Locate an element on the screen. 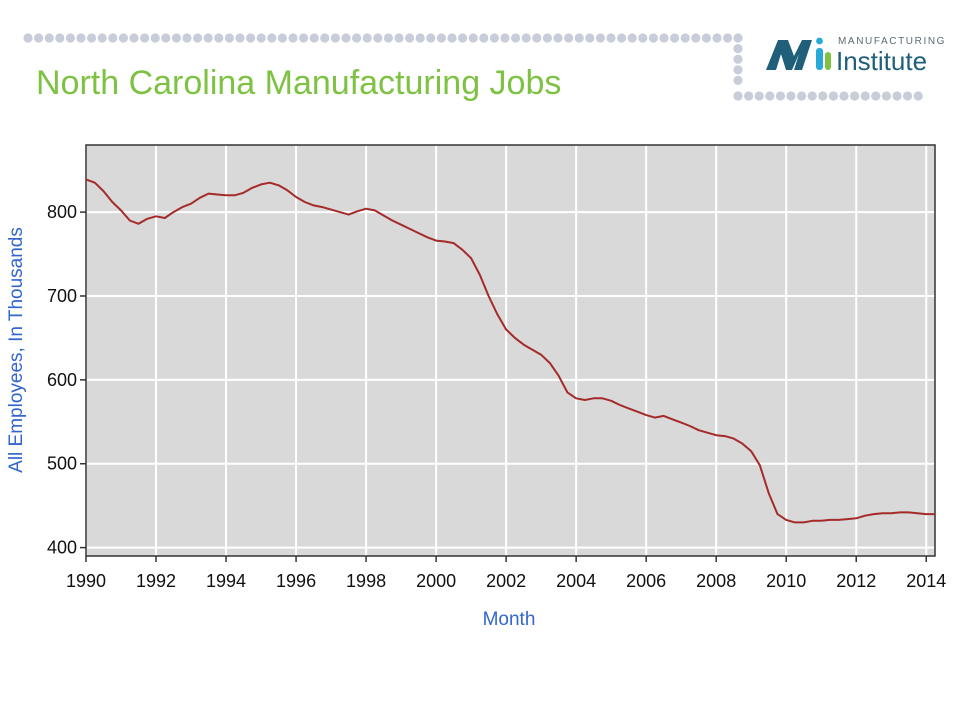 The image size is (960, 720). x-tick-label: 2006 is located at coordinates (646, 581).